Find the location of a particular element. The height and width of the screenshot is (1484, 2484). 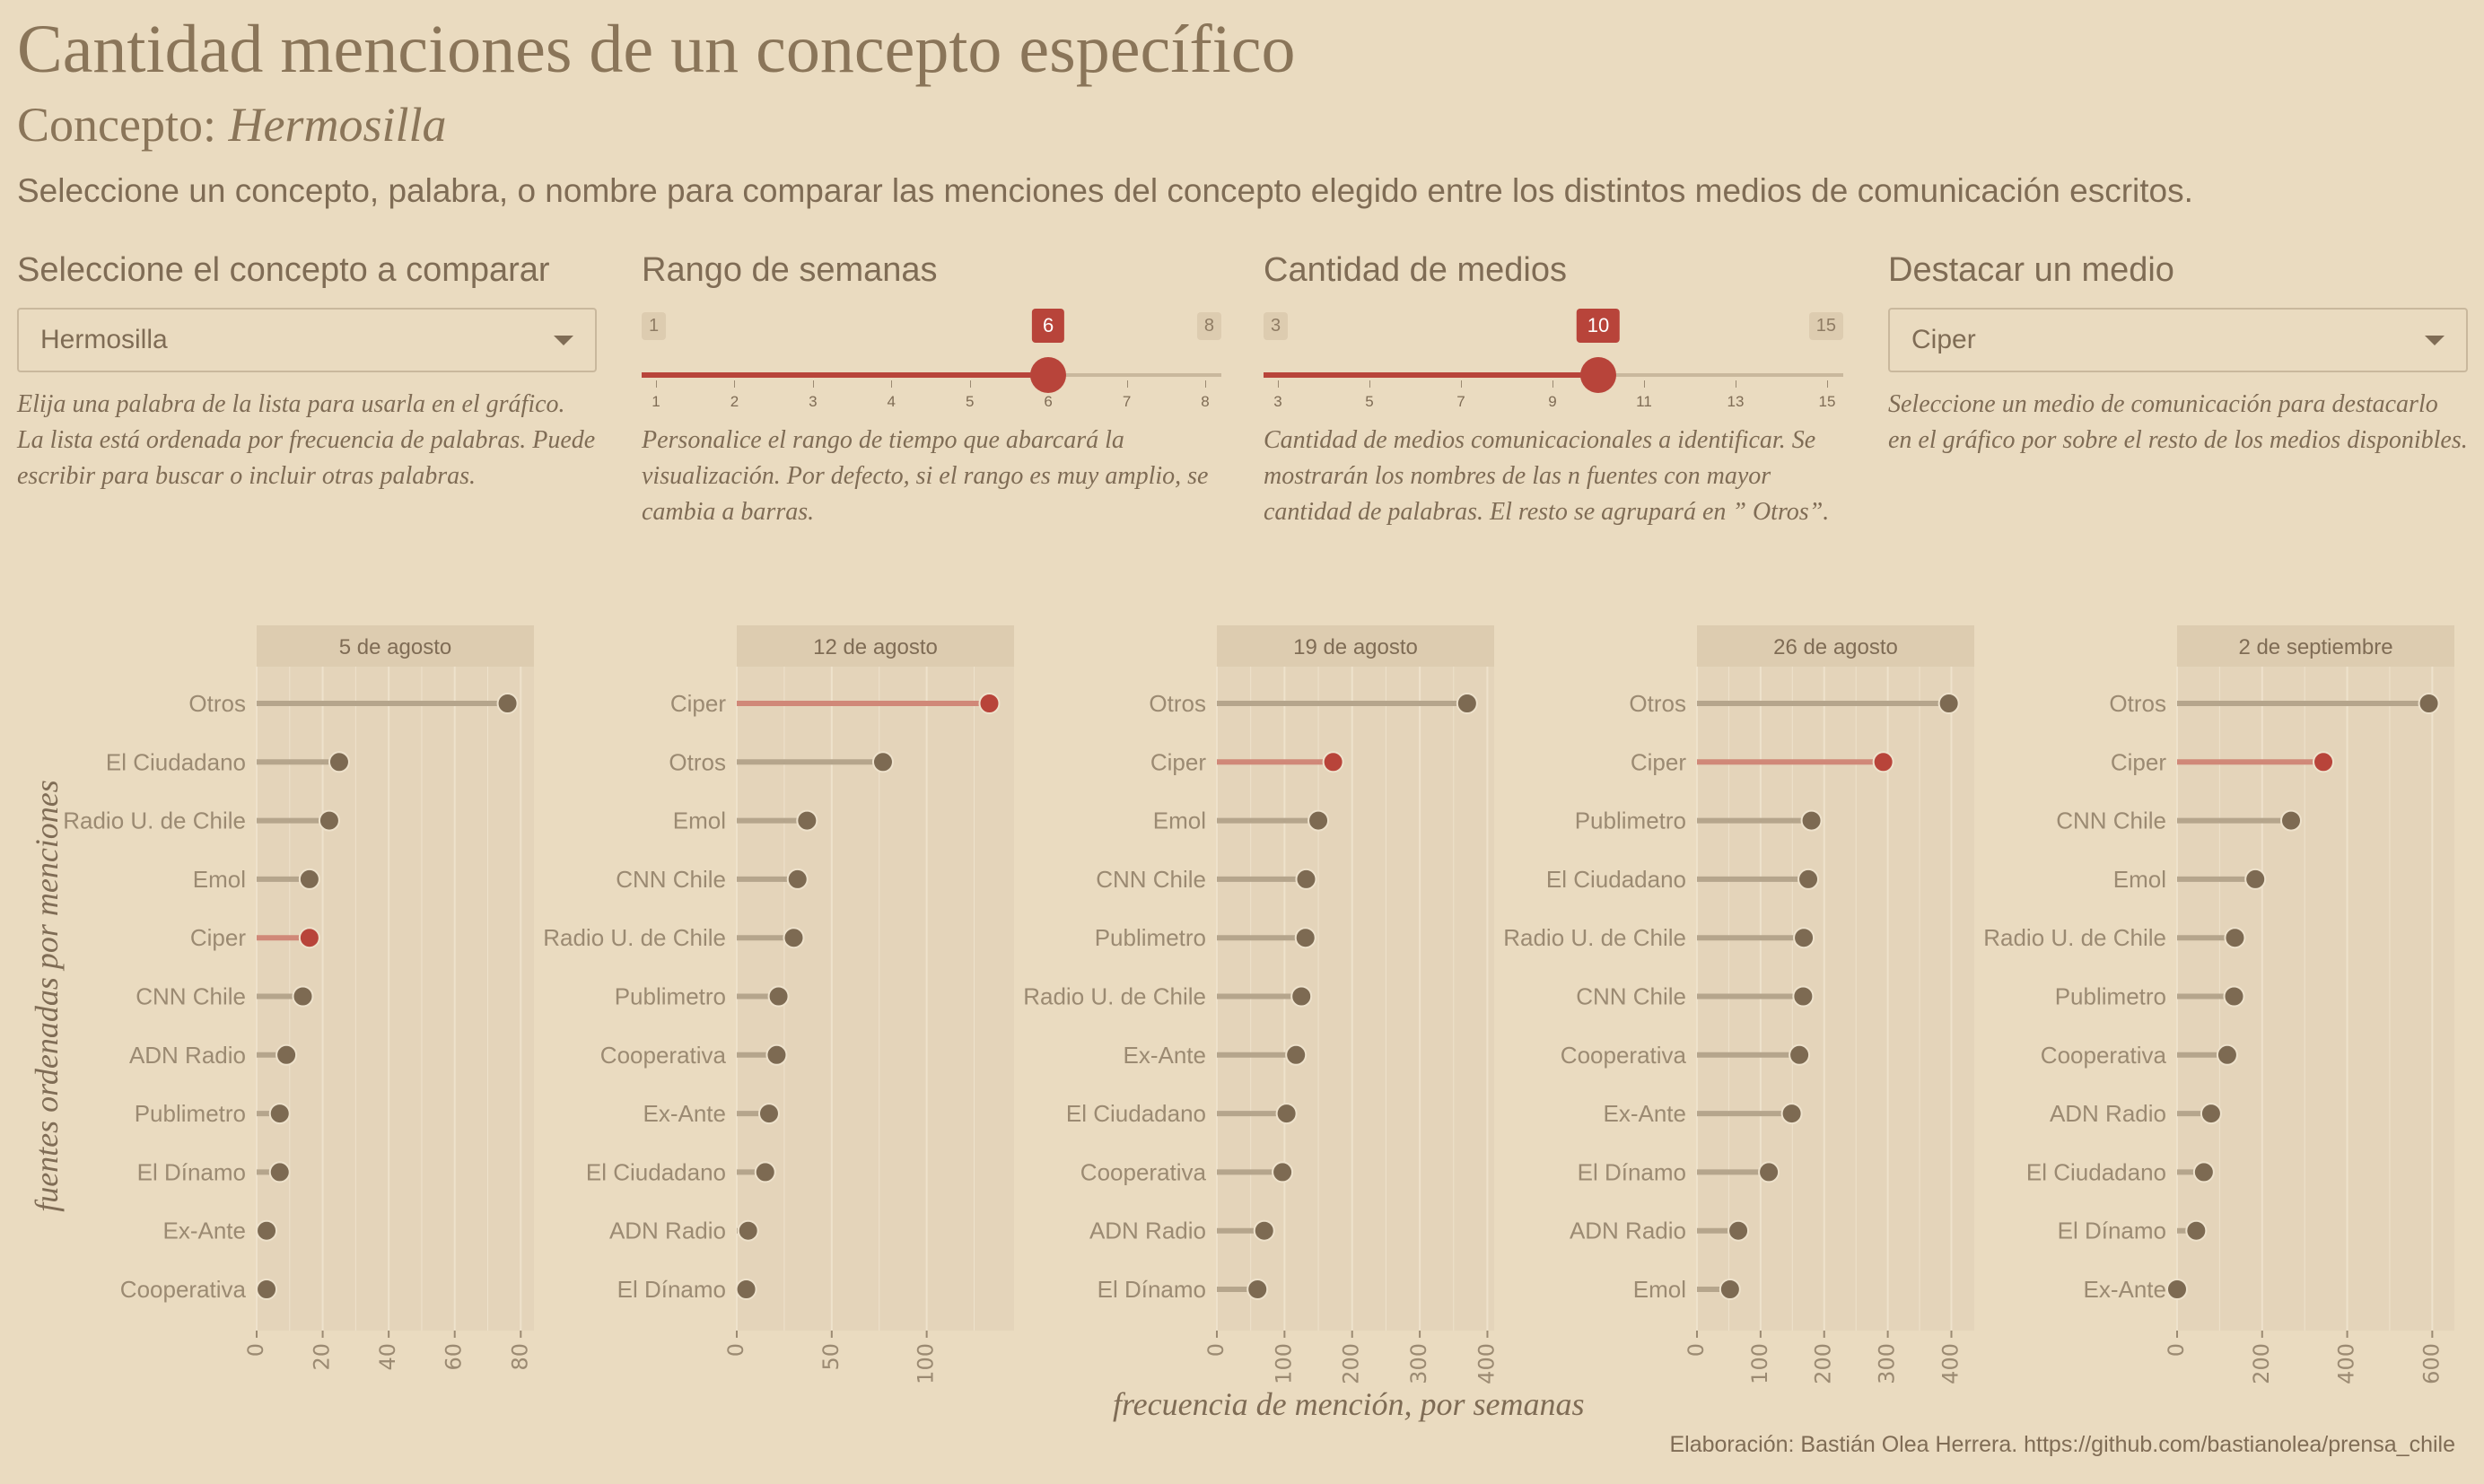

media-slider: 3 15 10 3 5 7 9 11 13 15 is located at coordinates (1553, 331).